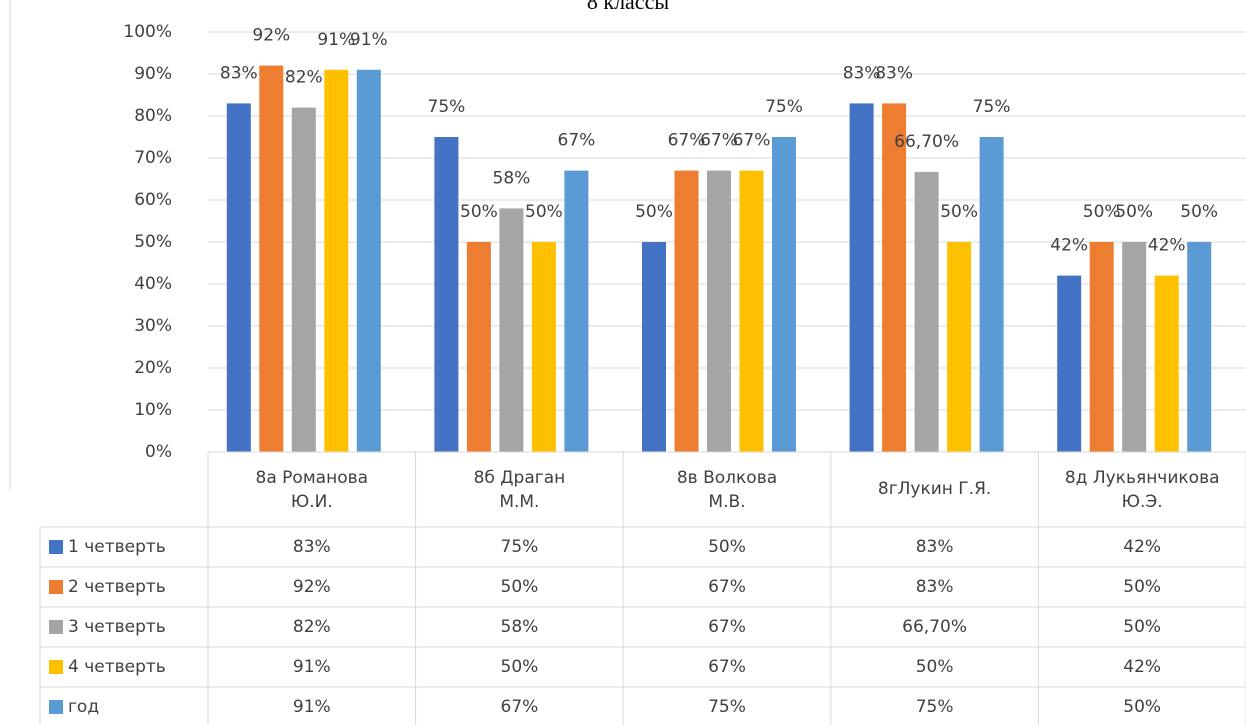 The image size is (1246, 725). What do you see at coordinates (153, 158) in the screenshot?
I see `y-tick-label: 70%` at bounding box center [153, 158].